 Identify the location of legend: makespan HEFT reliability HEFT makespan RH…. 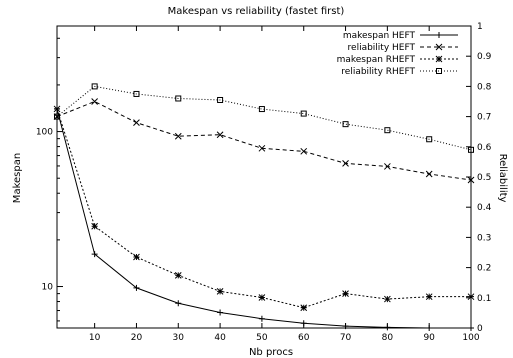
(397, 54).